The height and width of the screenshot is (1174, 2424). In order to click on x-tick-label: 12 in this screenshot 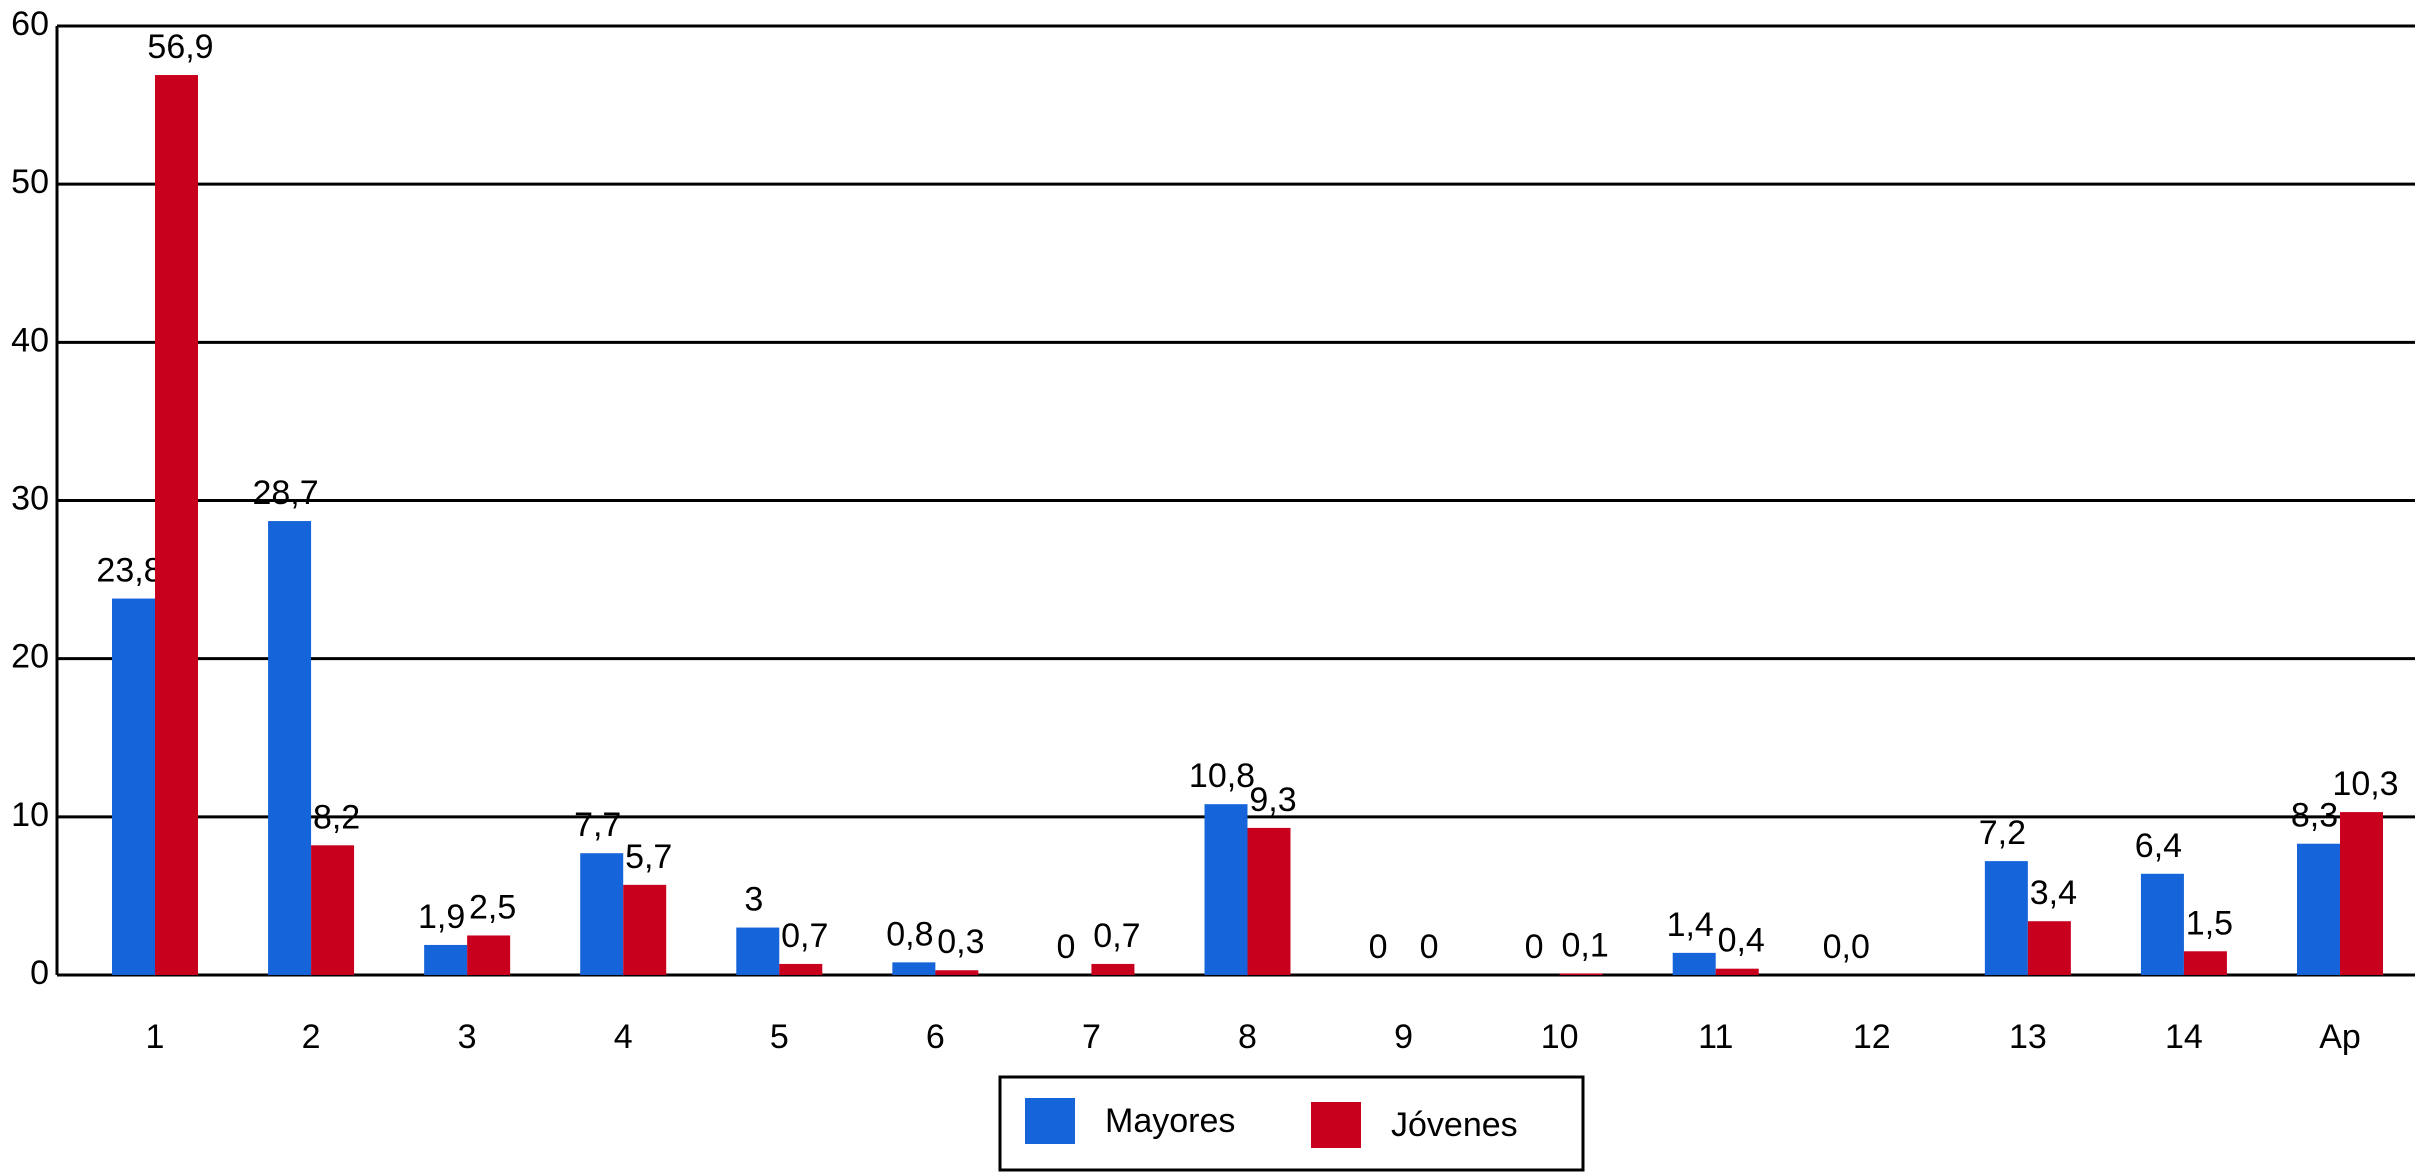, I will do `click(1872, 1037)`.